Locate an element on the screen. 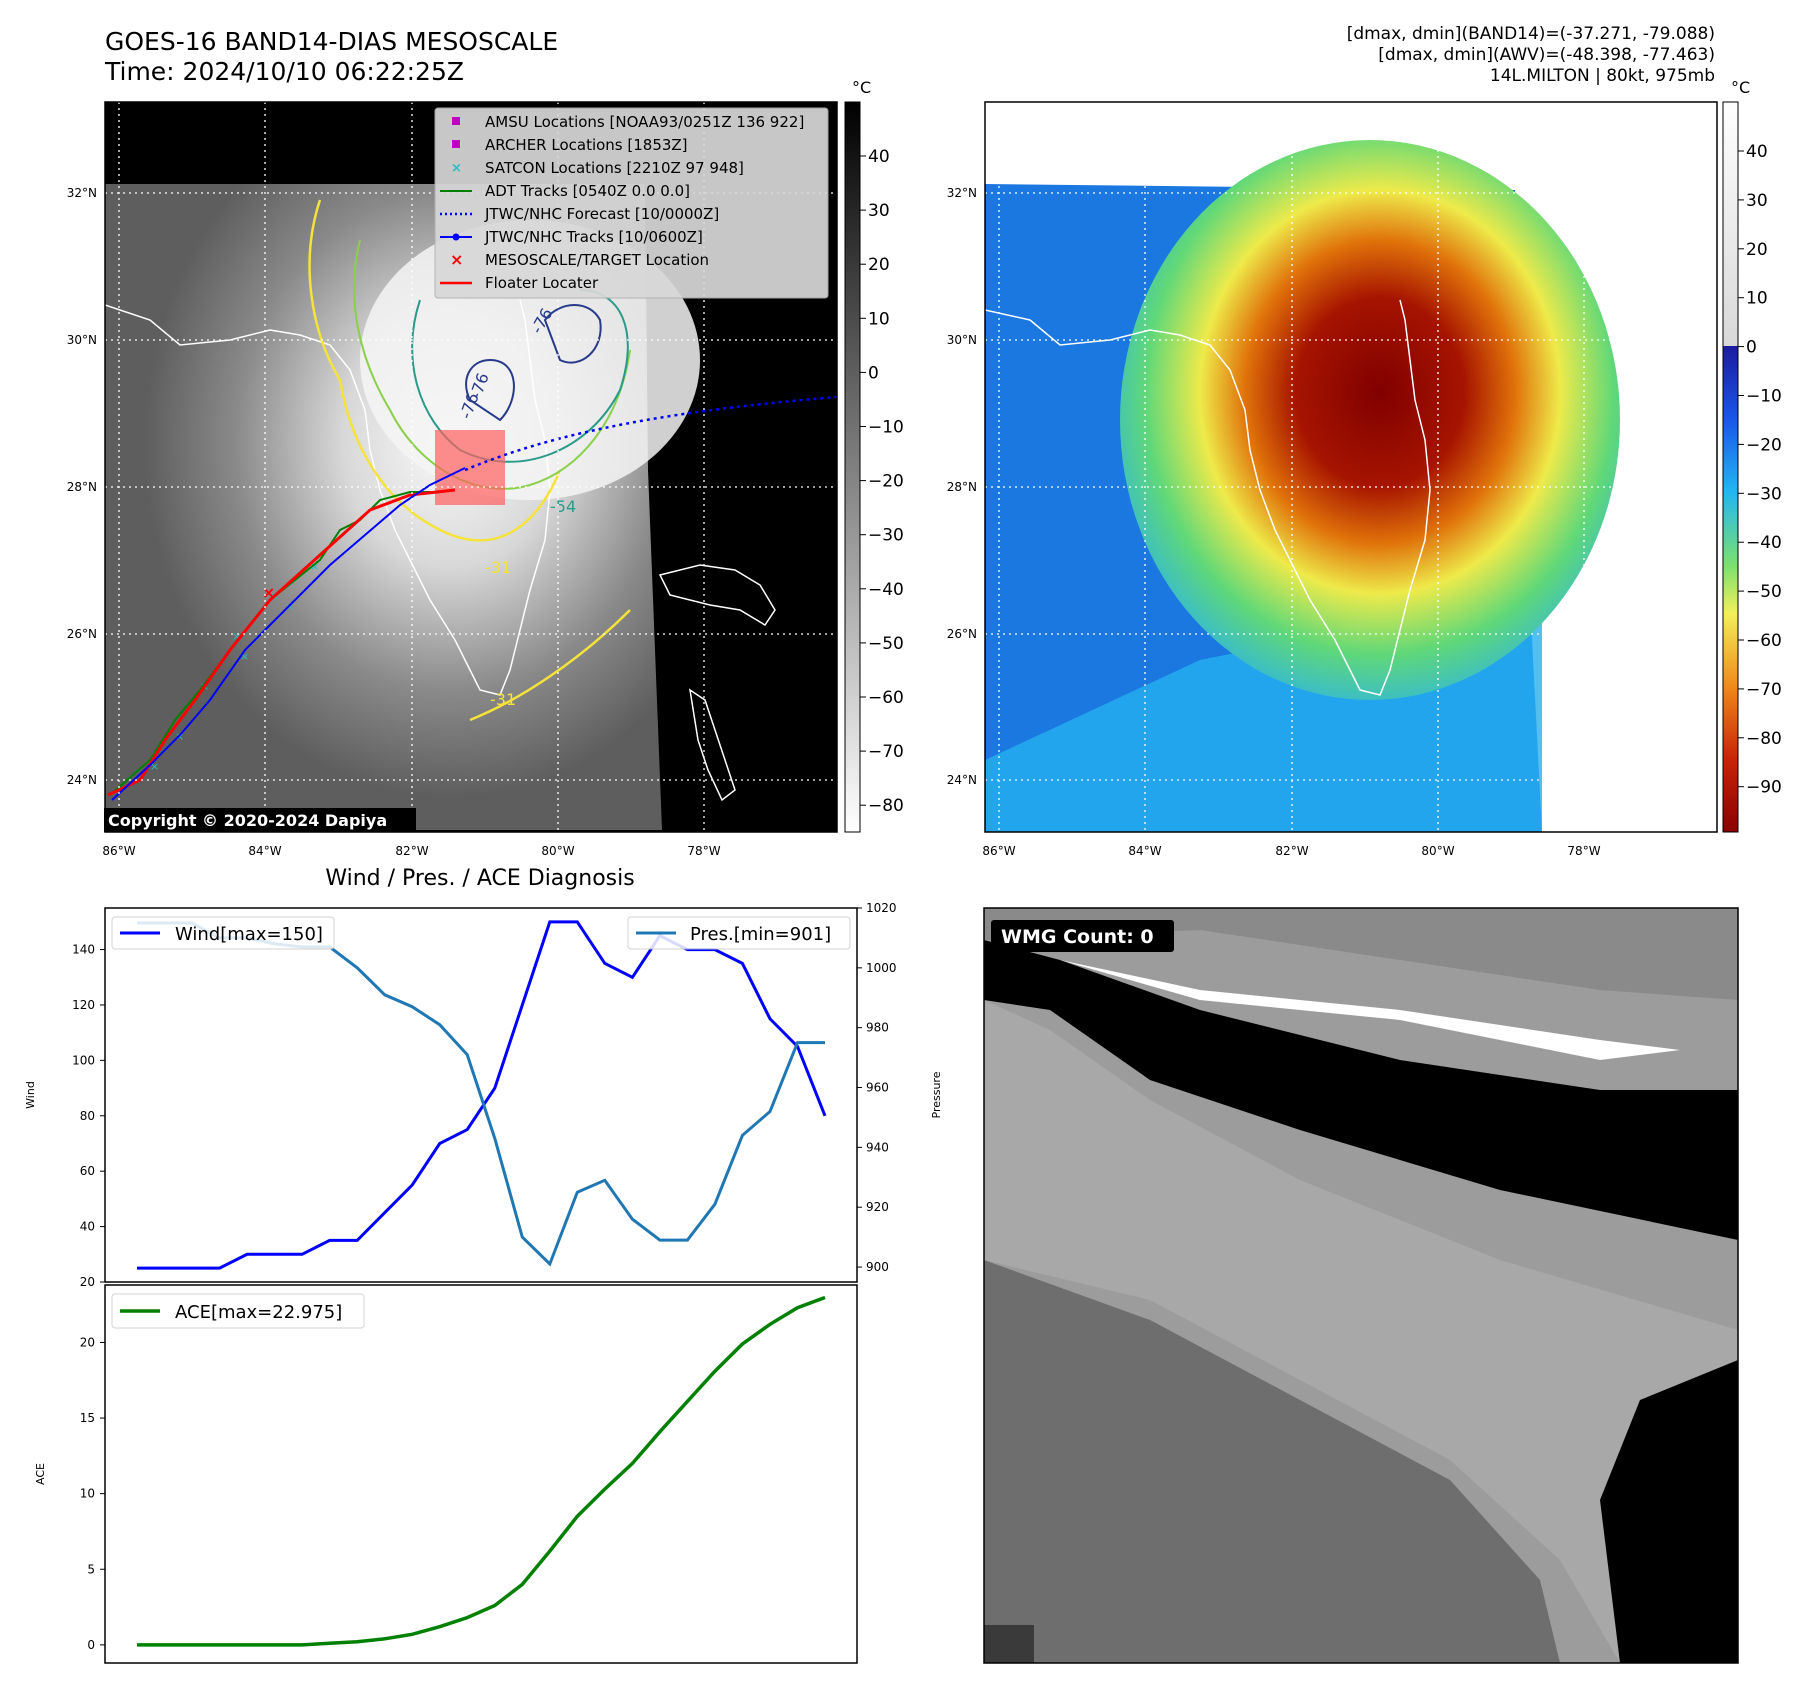 The height and width of the screenshot is (1690, 1797). ace-legend-label: ACE[max=22.975] is located at coordinates (258, 1312).